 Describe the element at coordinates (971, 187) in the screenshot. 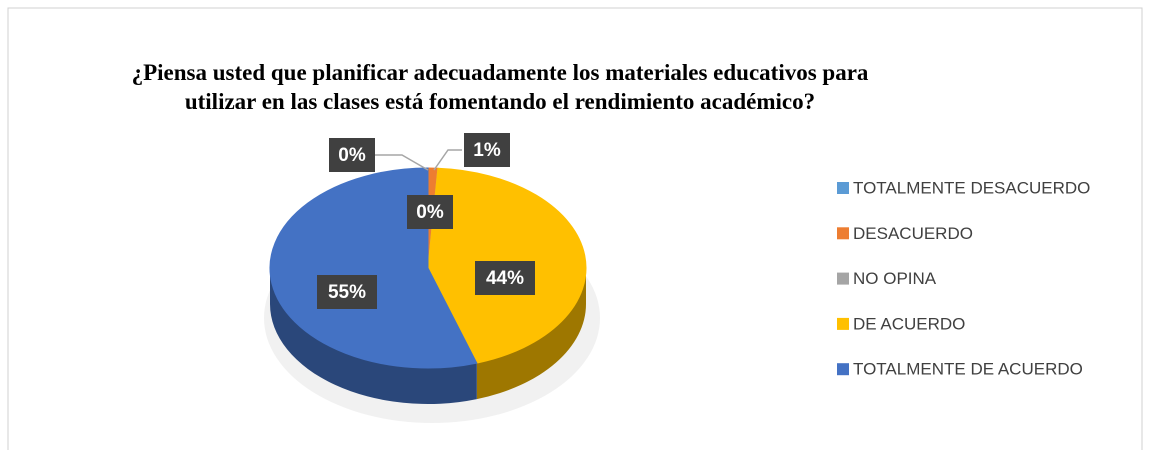

I see `legend-label: TOTALMENTE DESACUERDO` at that location.